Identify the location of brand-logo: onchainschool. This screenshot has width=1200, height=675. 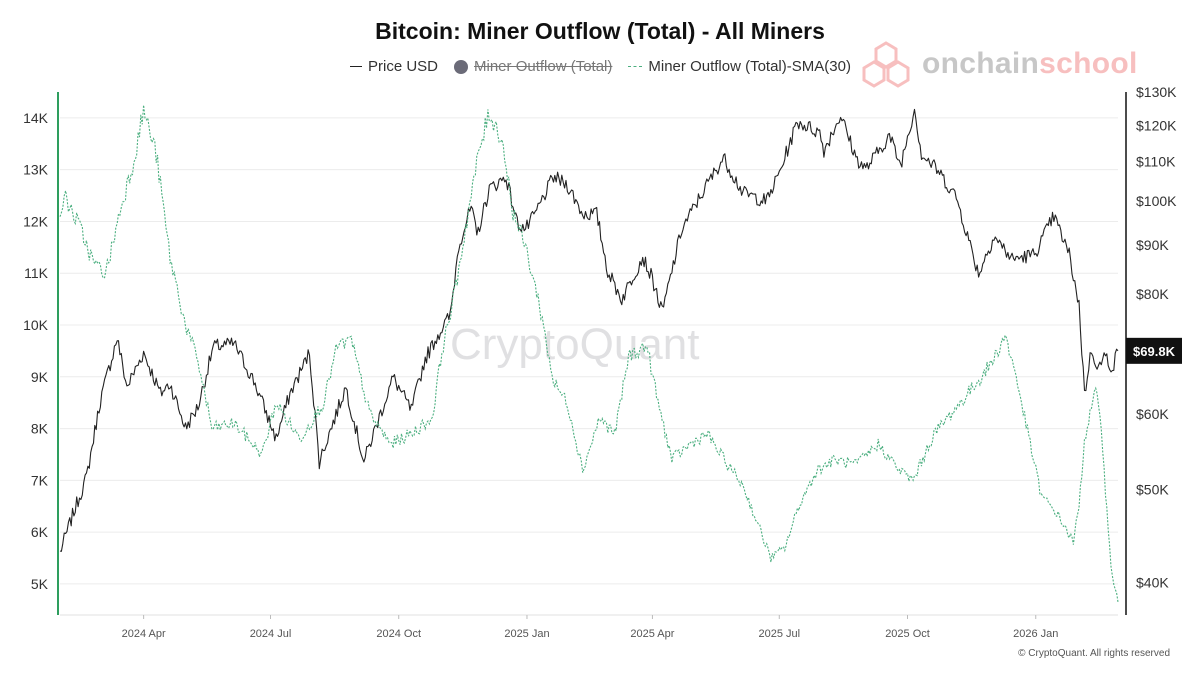
(998, 64).